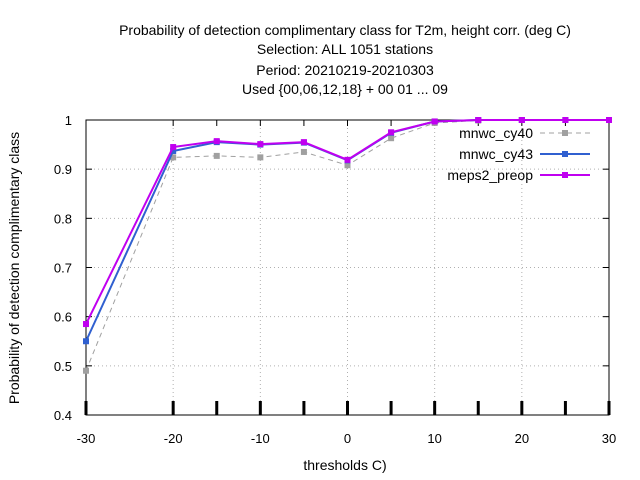  Describe the element at coordinates (63, 366) in the screenshot. I see `y-tick-label: 0.5` at that location.